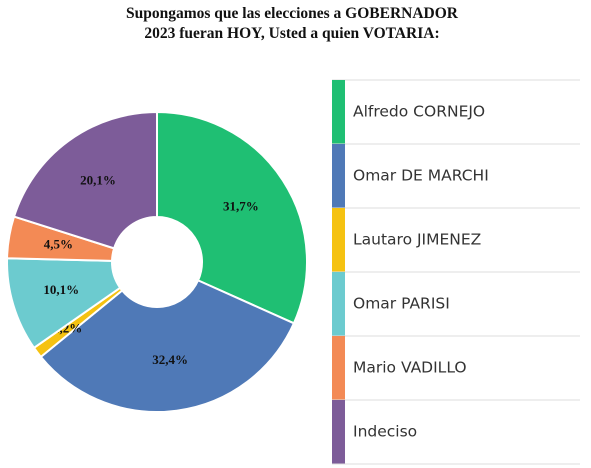  Describe the element at coordinates (421, 176) in the screenshot. I see `legend-label: Omar DE MARCHI` at that location.